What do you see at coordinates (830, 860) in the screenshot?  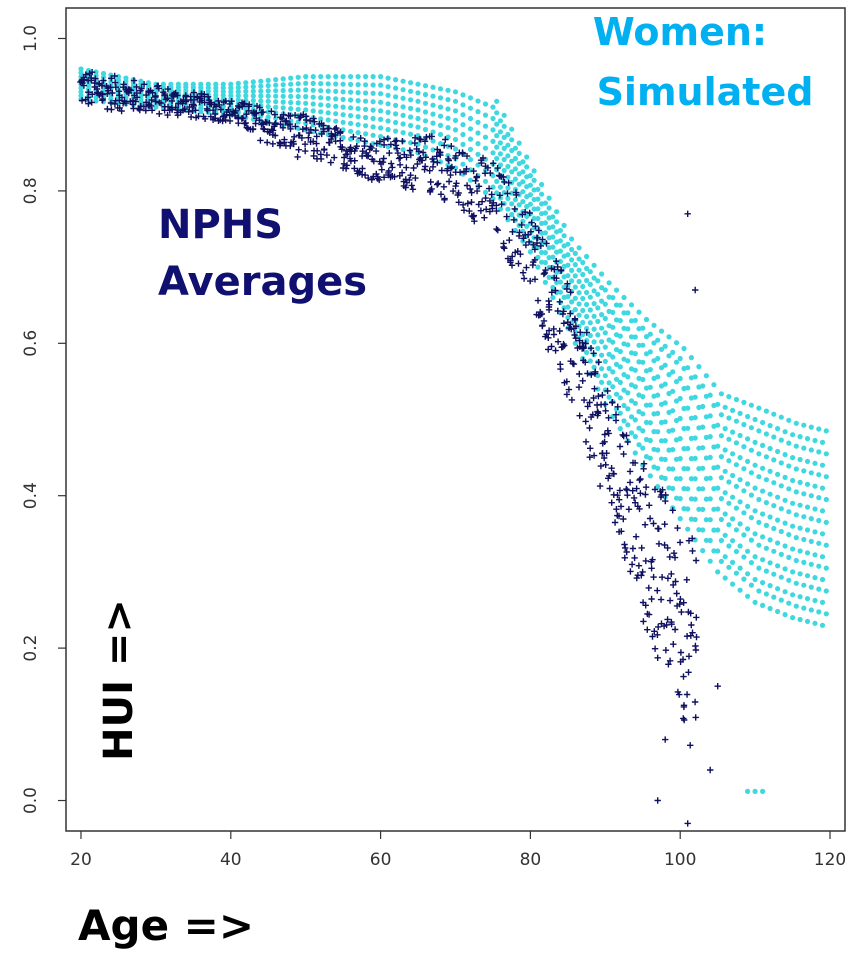 I see `x-tick-label: 120` at bounding box center [830, 860].